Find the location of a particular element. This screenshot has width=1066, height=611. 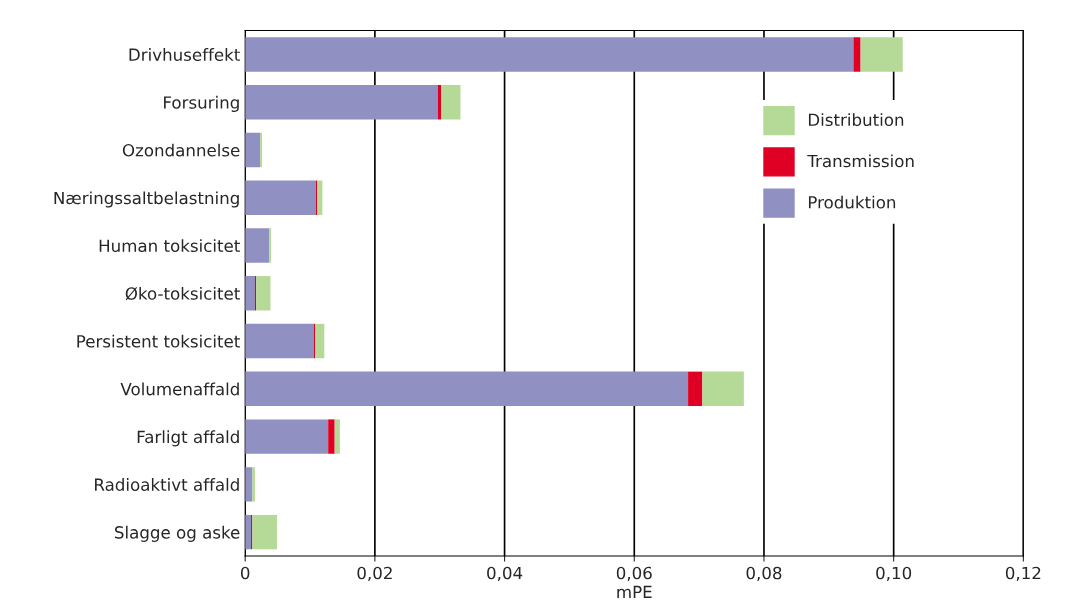

x-tick-label: 0,04 is located at coordinates (505, 574).